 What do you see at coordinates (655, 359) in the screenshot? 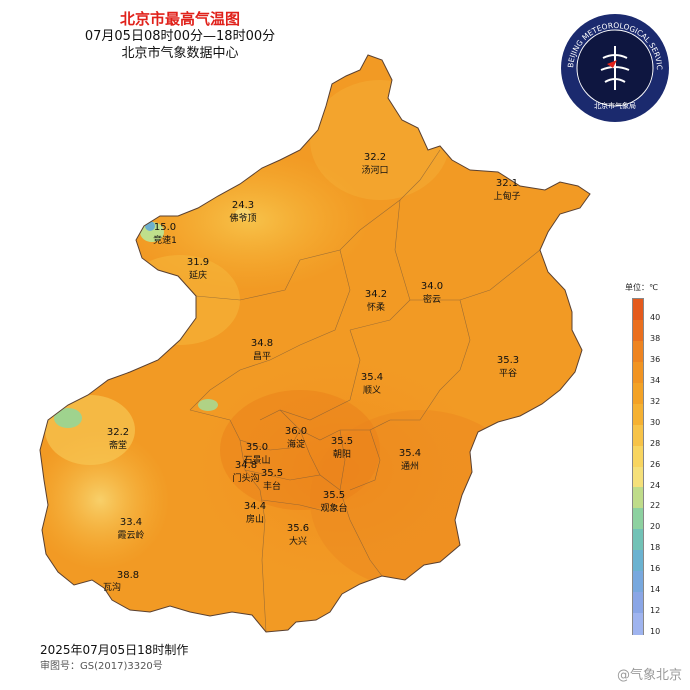
I see `legend-tick-label: 36` at bounding box center [655, 359].